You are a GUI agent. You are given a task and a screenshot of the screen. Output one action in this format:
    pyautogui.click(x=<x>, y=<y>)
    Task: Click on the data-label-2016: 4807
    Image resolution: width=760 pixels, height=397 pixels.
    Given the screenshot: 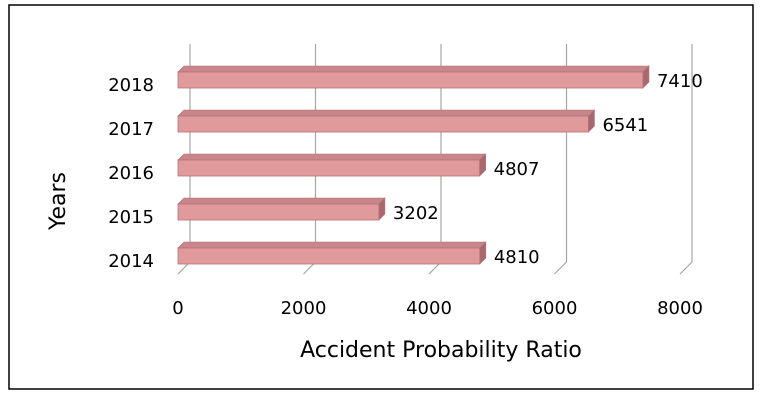 What is the action you would take?
    pyautogui.click(x=517, y=169)
    